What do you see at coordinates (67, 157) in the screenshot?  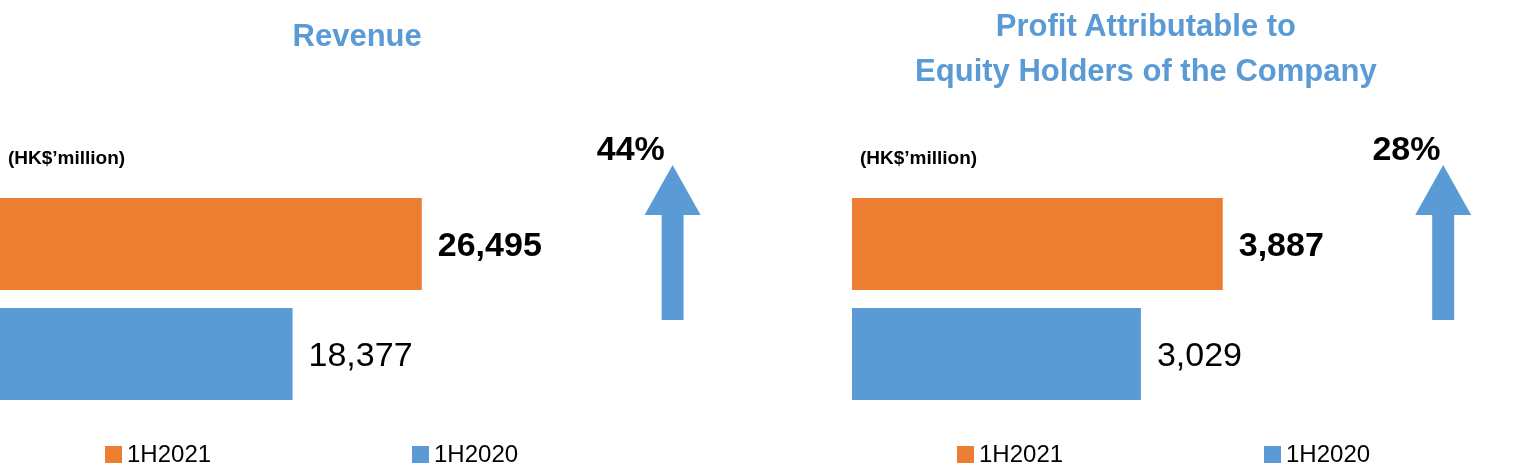 I see `annotation: (HK$’million)` at bounding box center [67, 157].